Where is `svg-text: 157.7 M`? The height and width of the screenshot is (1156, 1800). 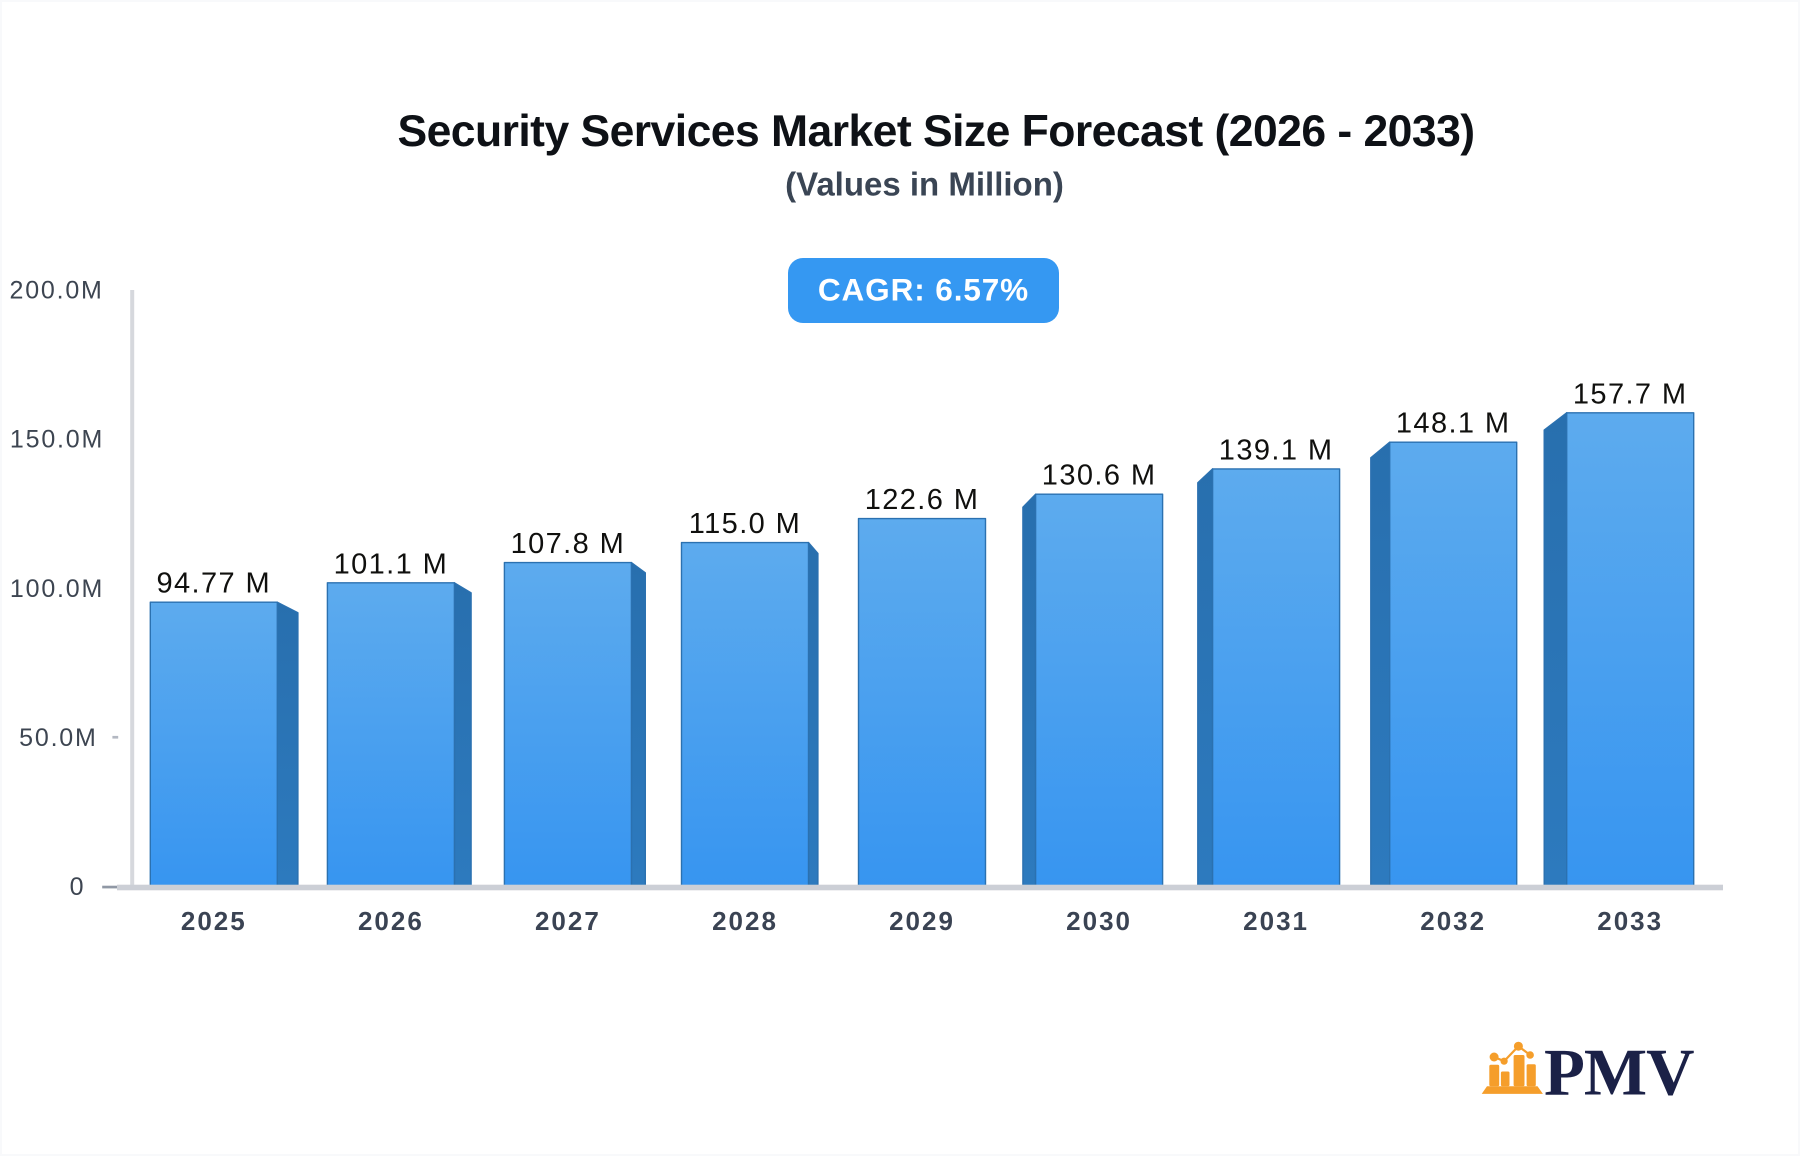 svg-text: 157.7 M is located at coordinates (1630, 394).